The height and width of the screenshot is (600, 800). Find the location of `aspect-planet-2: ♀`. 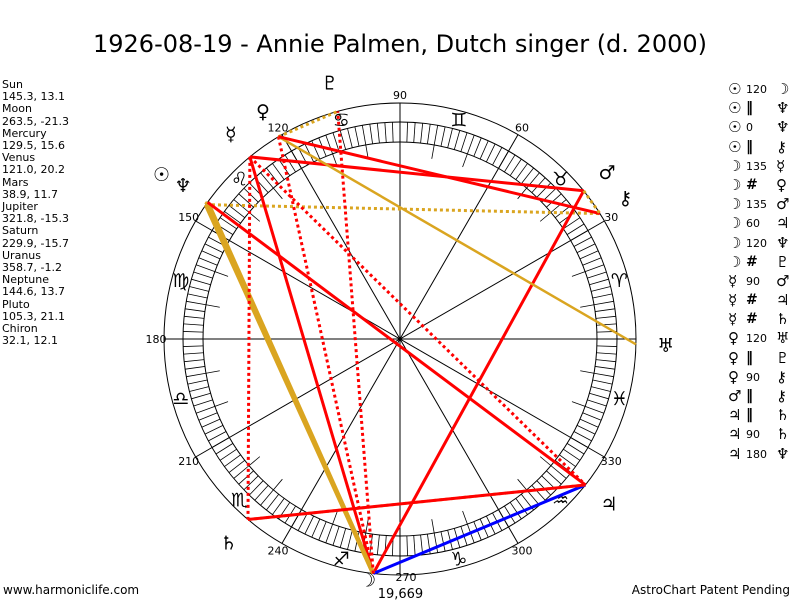

aspect-planet-2: ♀ is located at coordinates (781, 184).